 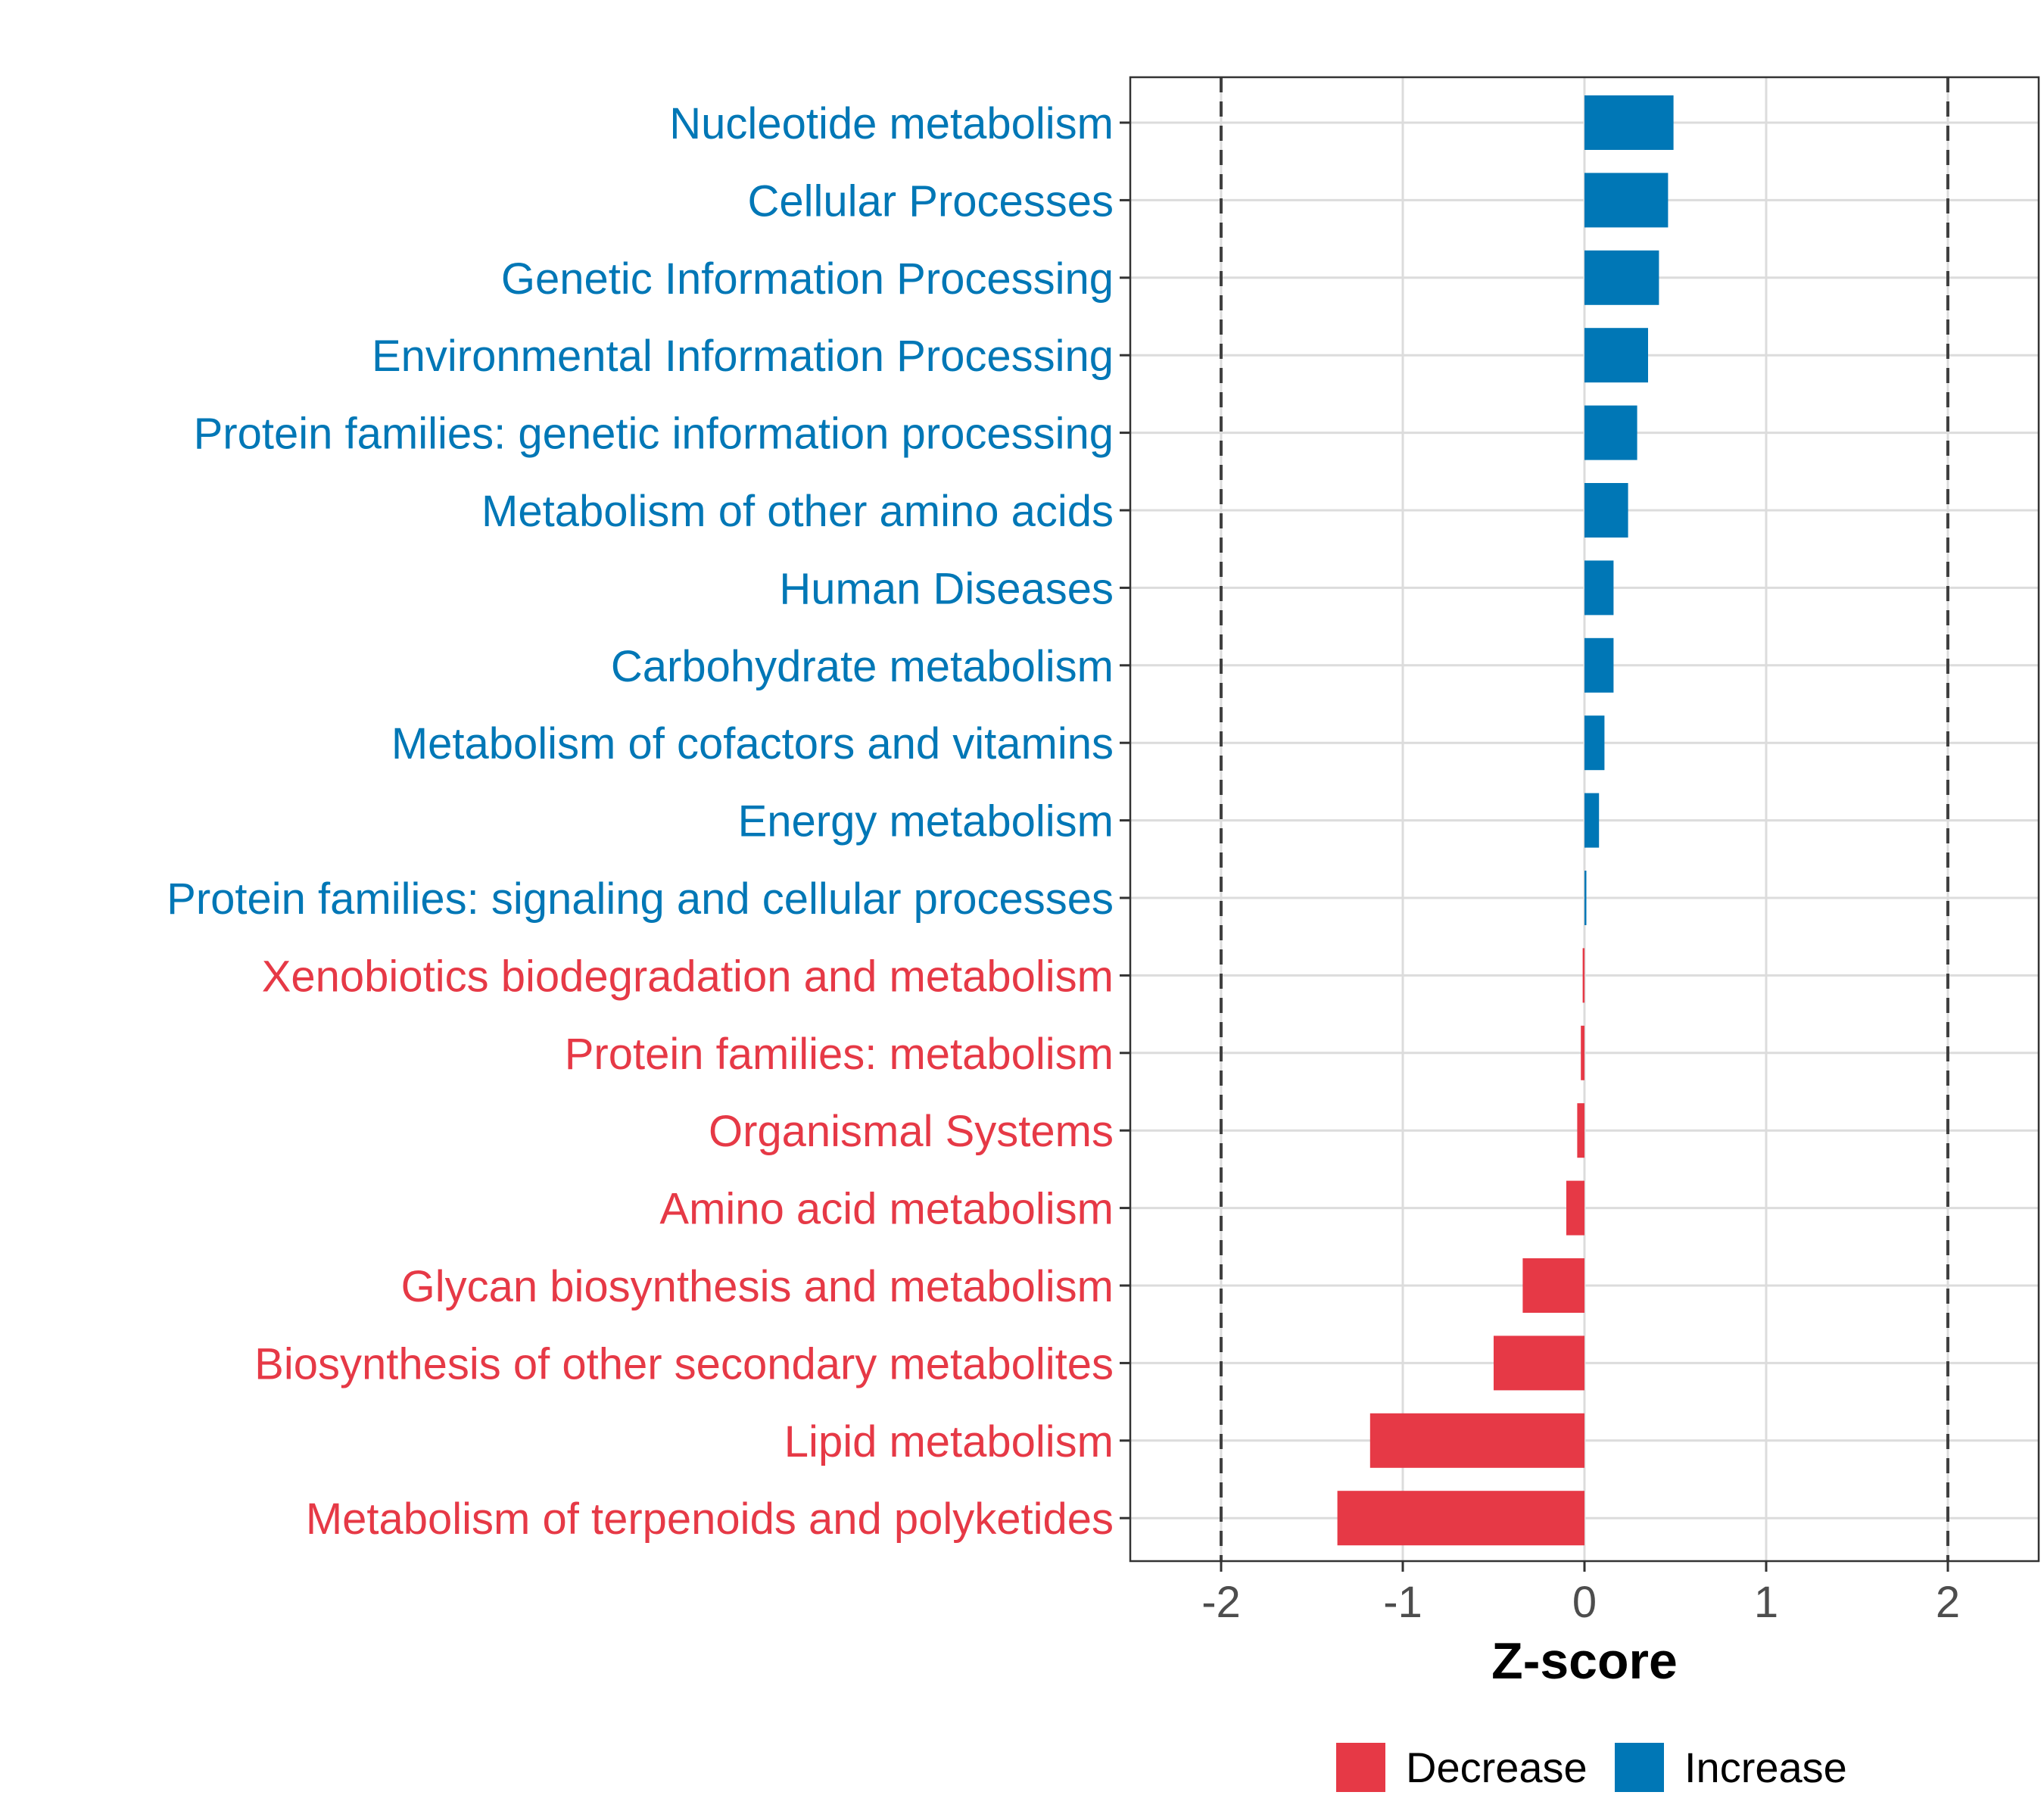 What do you see at coordinates (1497, 1767) in the screenshot?
I see `legend-label-decrease: Decrease` at bounding box center [1497, 1767].